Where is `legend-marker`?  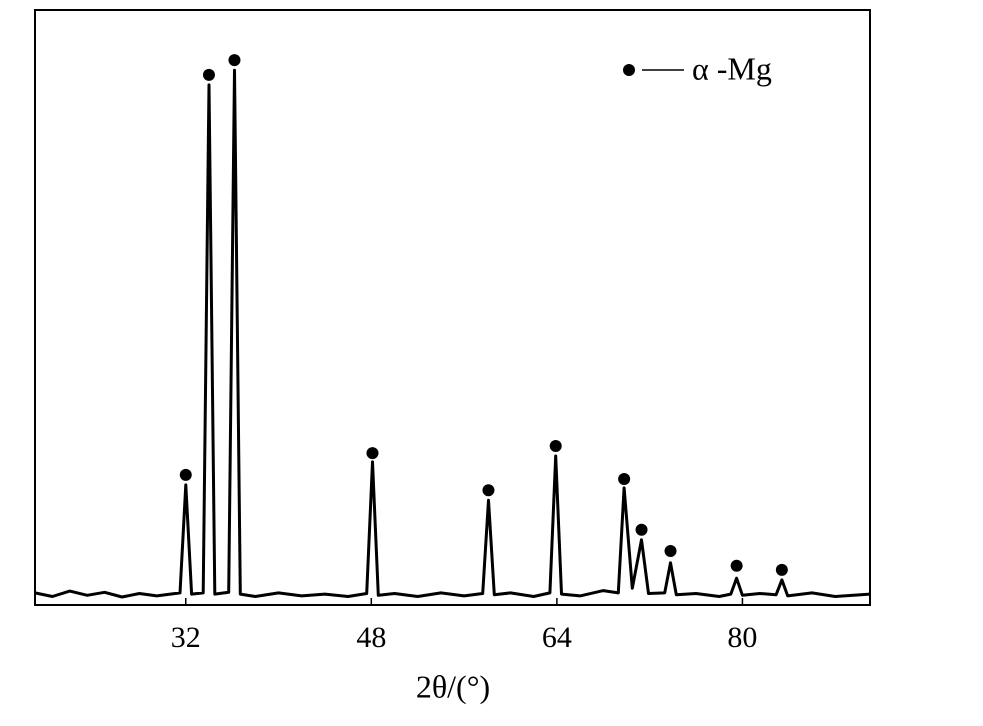
legend-marker is located at coordinates (629, 70).